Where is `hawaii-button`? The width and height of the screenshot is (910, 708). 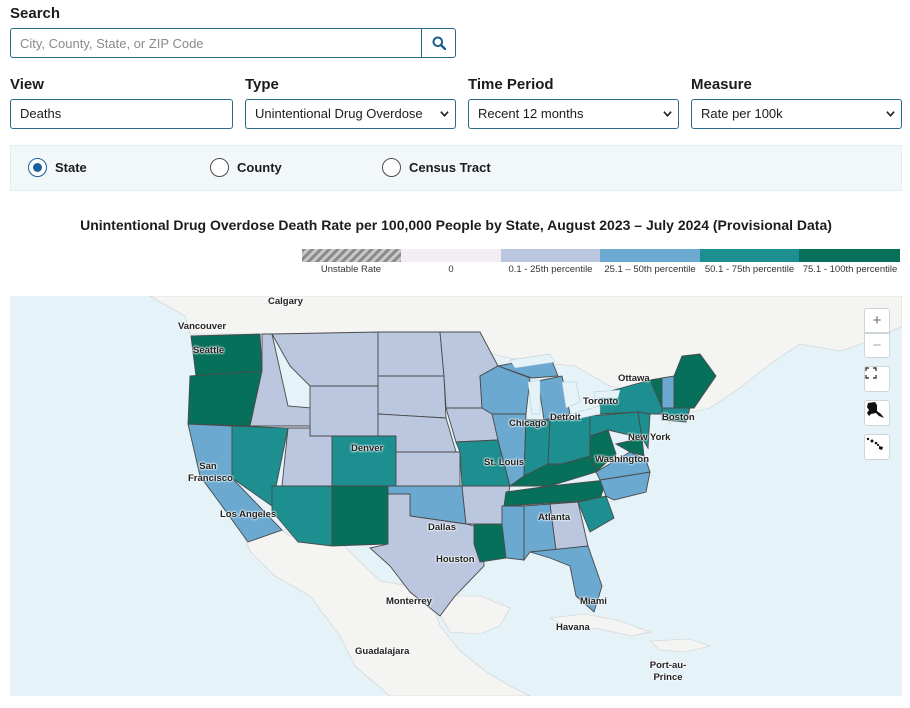
hawaii-button is located at coordinates (877, 447).